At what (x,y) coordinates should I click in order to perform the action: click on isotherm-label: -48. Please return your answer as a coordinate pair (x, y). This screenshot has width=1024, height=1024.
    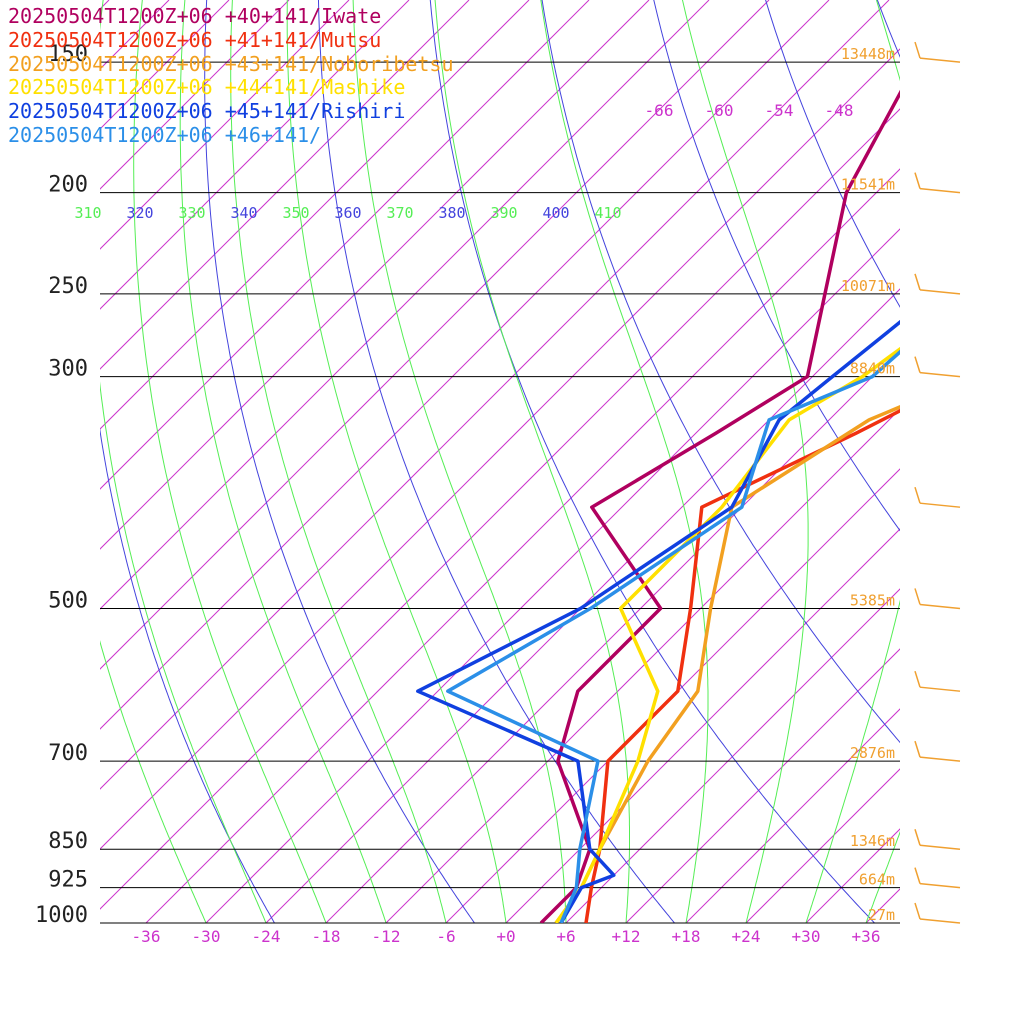
    Looking at the image, I should click on (839, 110).